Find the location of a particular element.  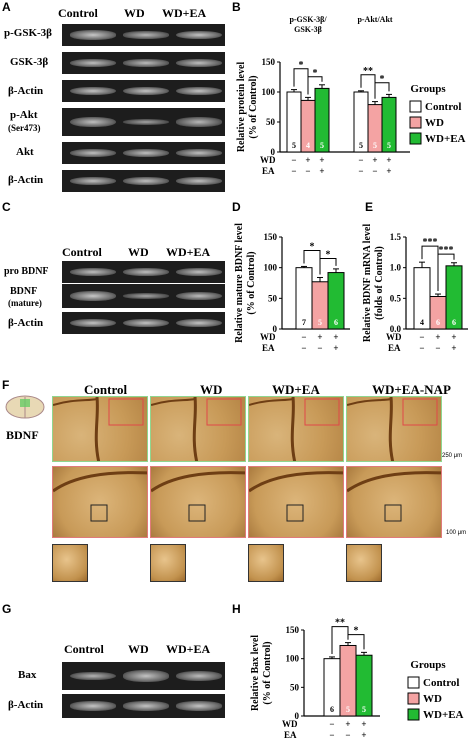

y-tick-label: 150 is located at coordinates (293, 630).